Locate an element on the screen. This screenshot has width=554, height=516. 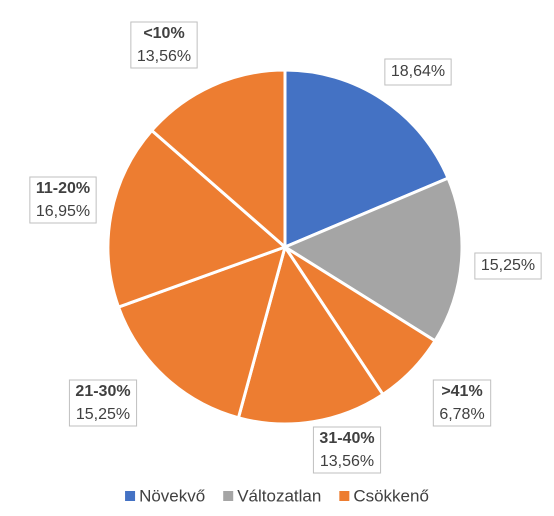
category-label: <10% is located at coordinates (163, 33).